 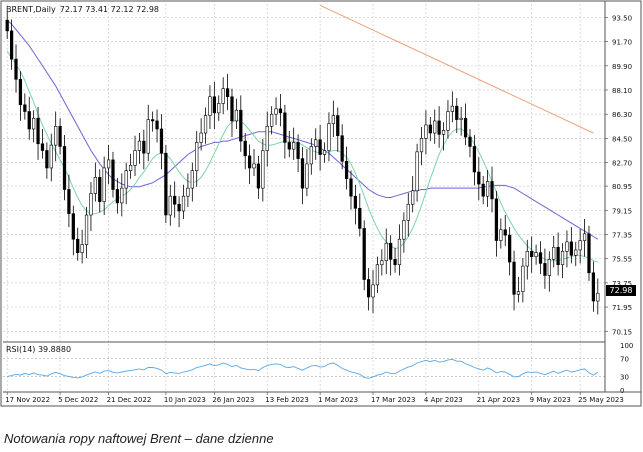 What do you see at coordinates (443, 400) in the screenshot?
I see `x-tick-label: 4 Apr 2023` at bounding box center [443, 400].